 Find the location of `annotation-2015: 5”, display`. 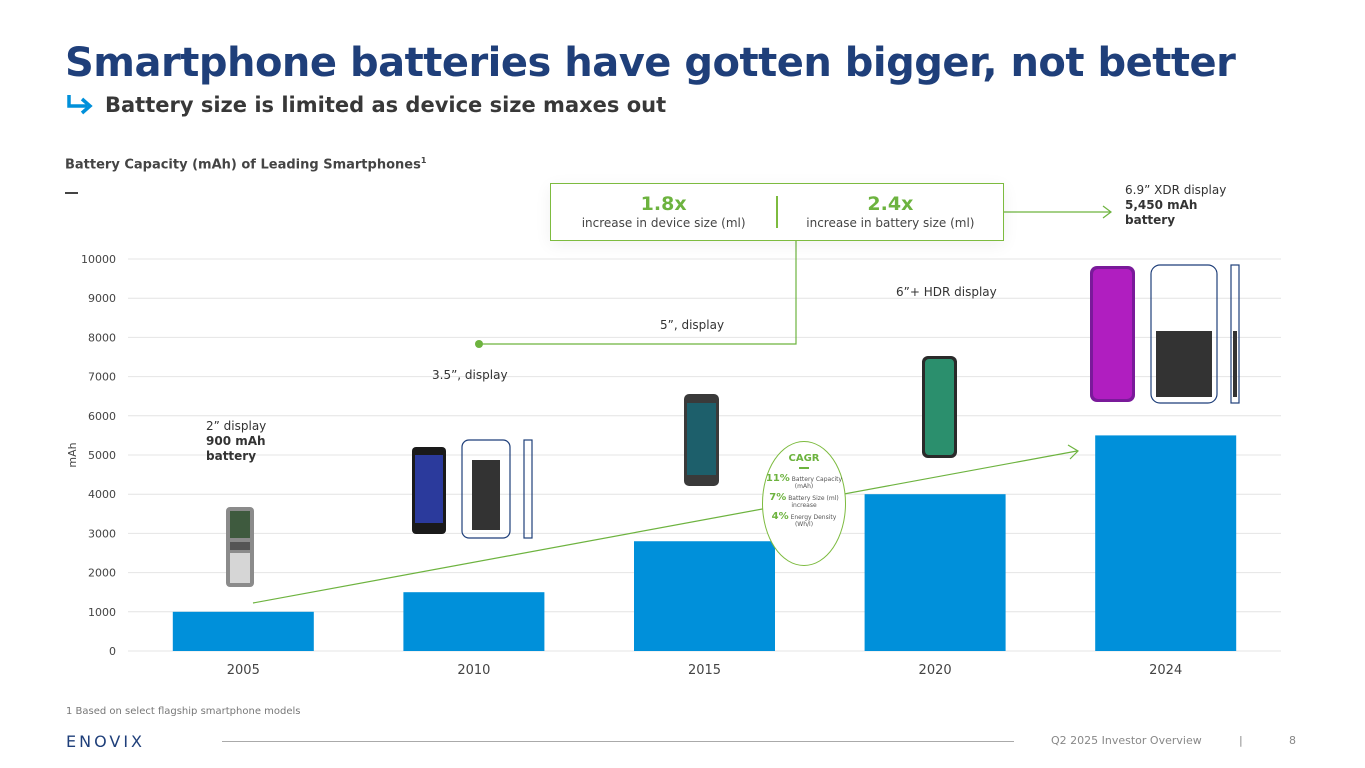

annotation-2015: 5”, display is located at coordinates (692, 325).